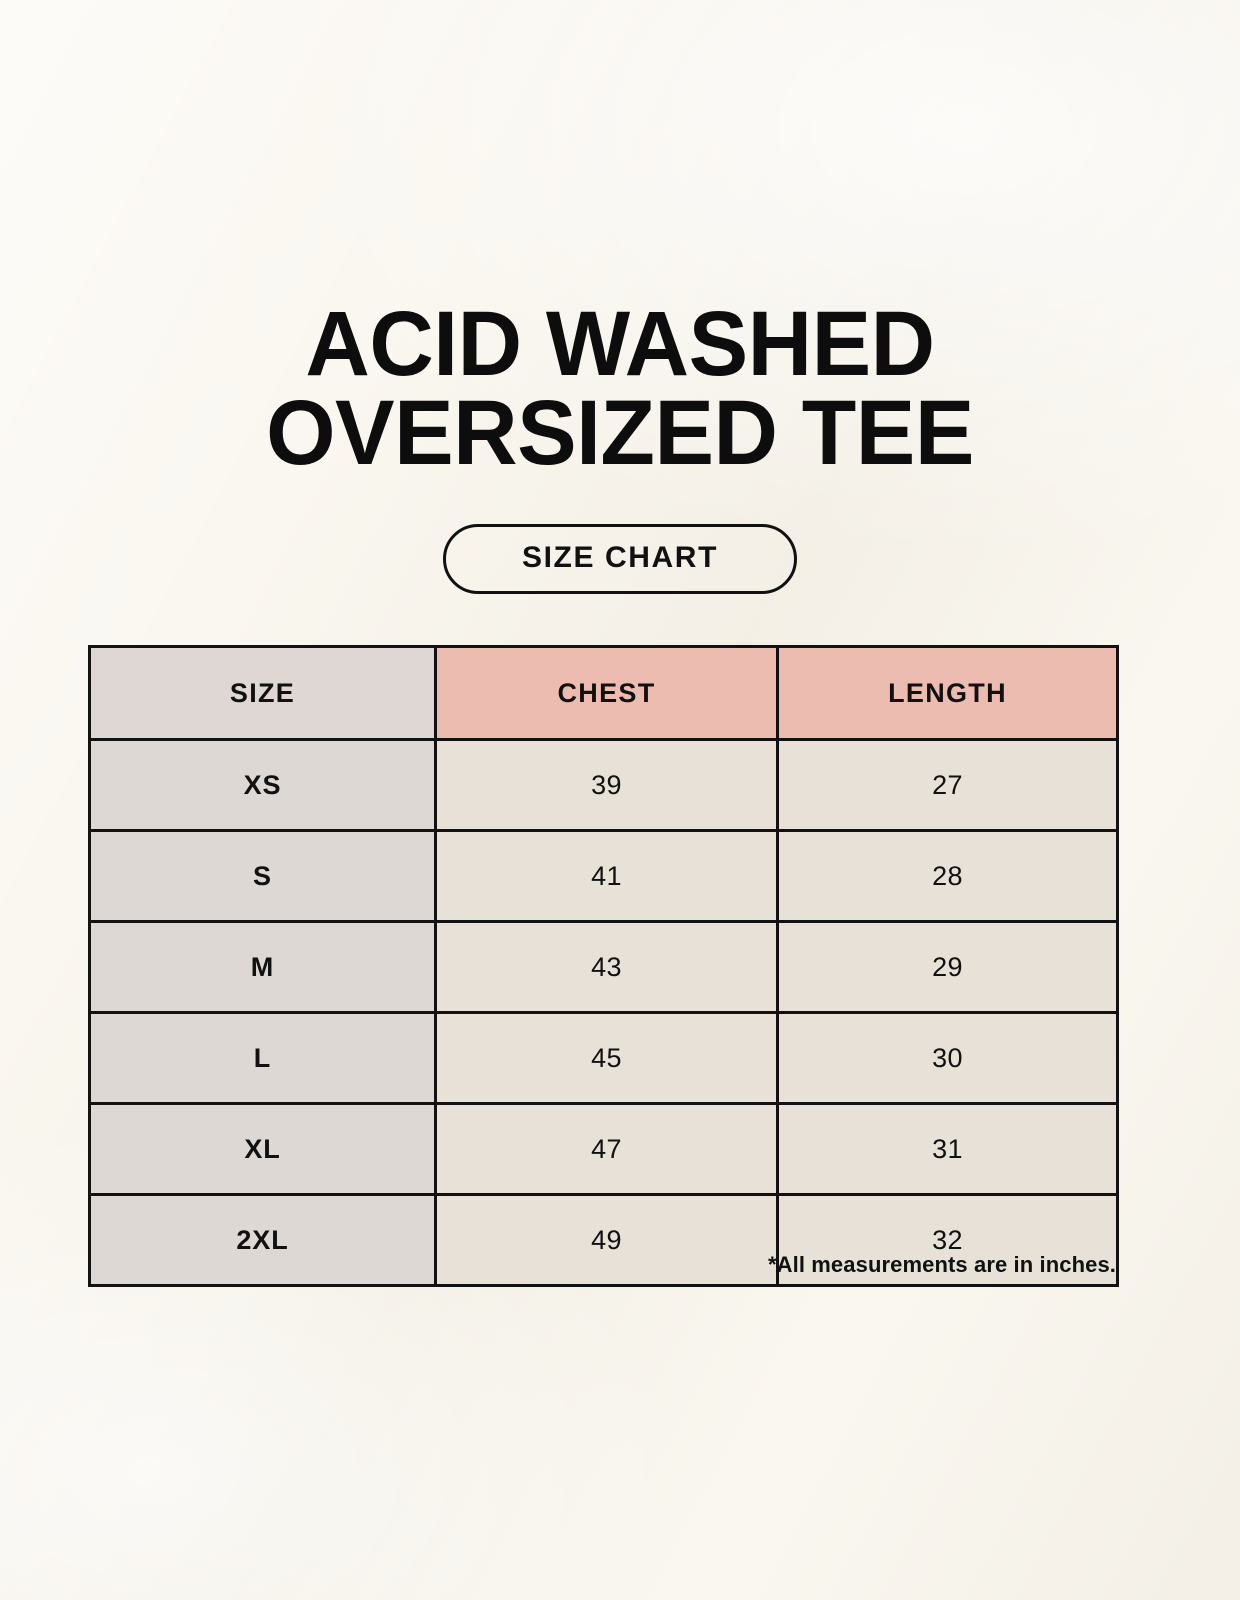  I want to click on column-header-chest: CHEST, so click(606, 693).